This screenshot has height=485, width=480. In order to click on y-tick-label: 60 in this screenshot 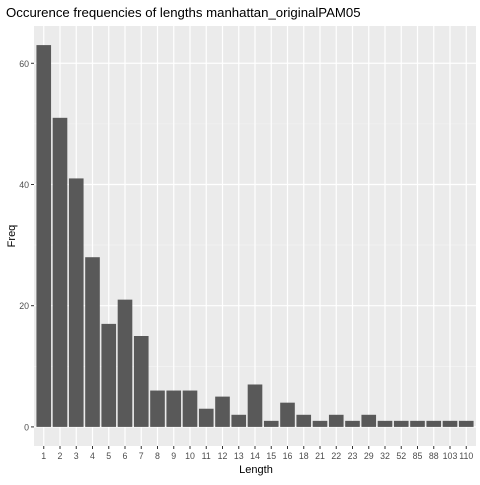, I will do `click(24, 64)`.